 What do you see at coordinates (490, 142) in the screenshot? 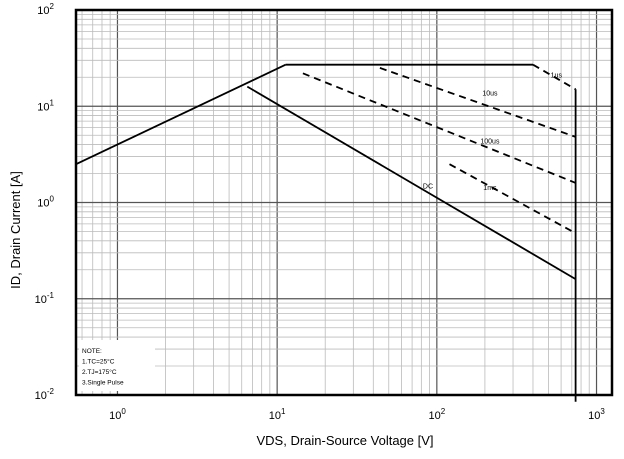
I see `curve-label: 100us` at bounding box center [490, 142].